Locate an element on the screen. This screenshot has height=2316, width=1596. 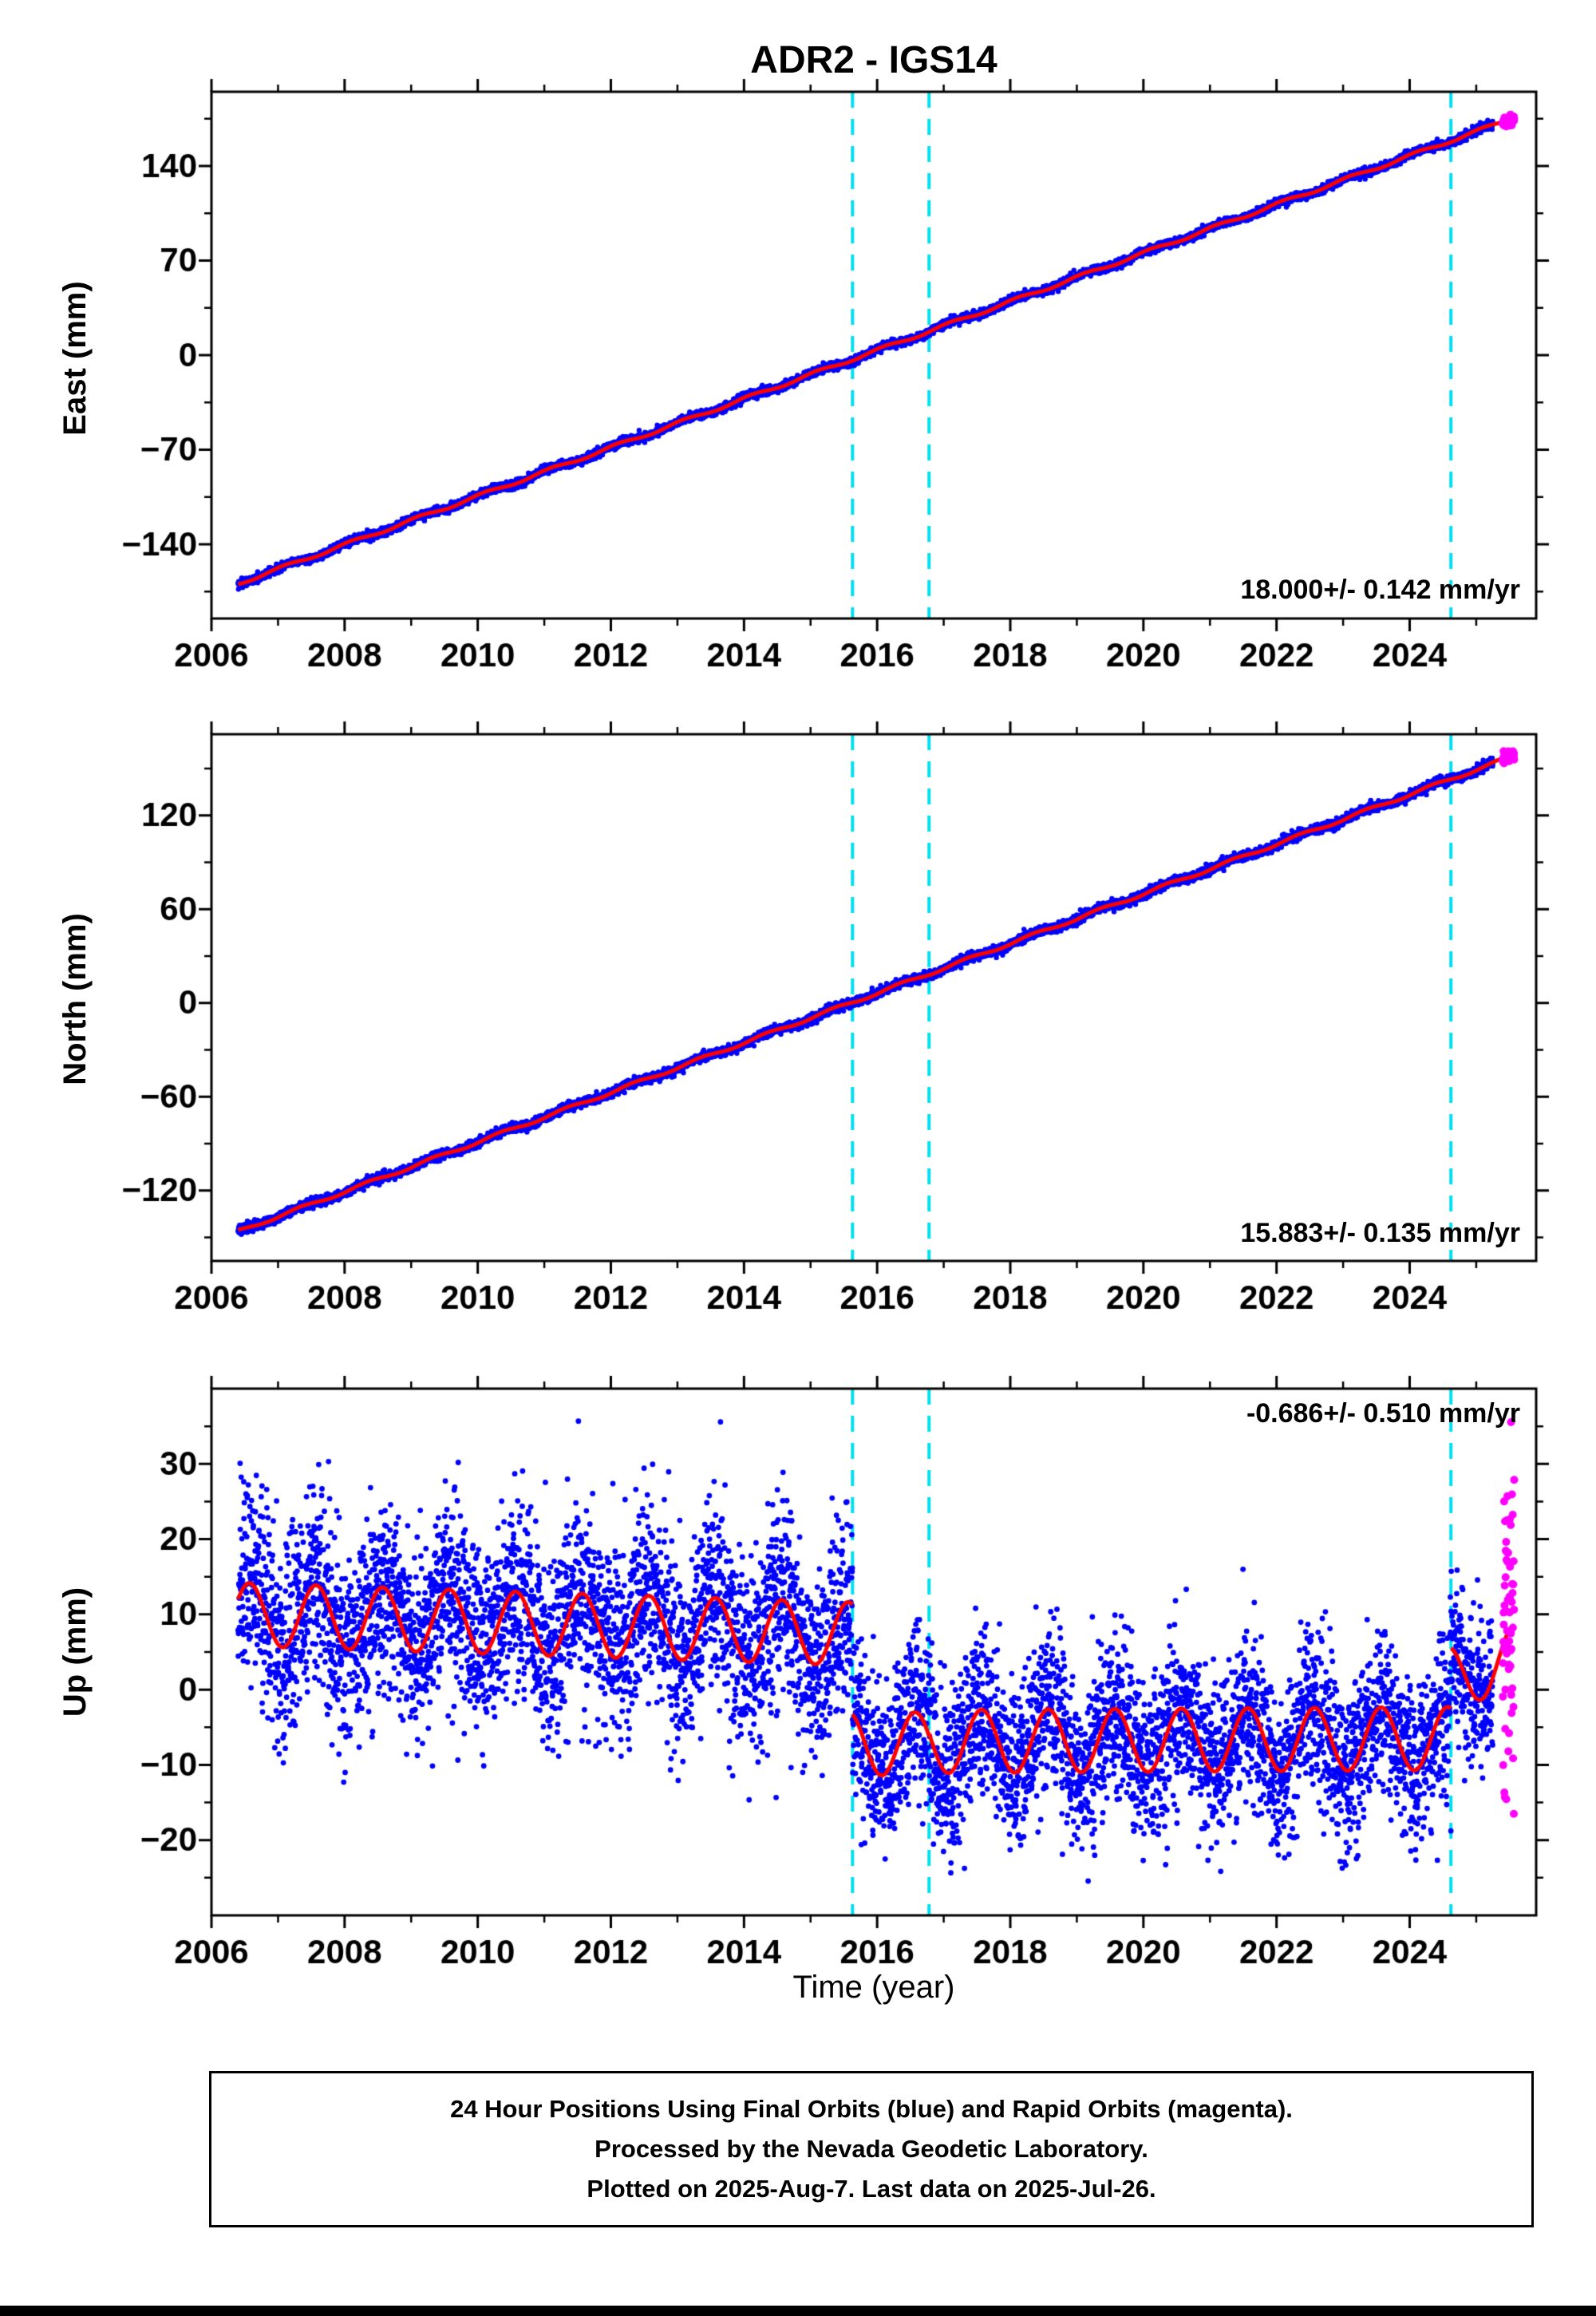
plot-title: ADR2 - IGS14 is located at coordinates (874, 60).